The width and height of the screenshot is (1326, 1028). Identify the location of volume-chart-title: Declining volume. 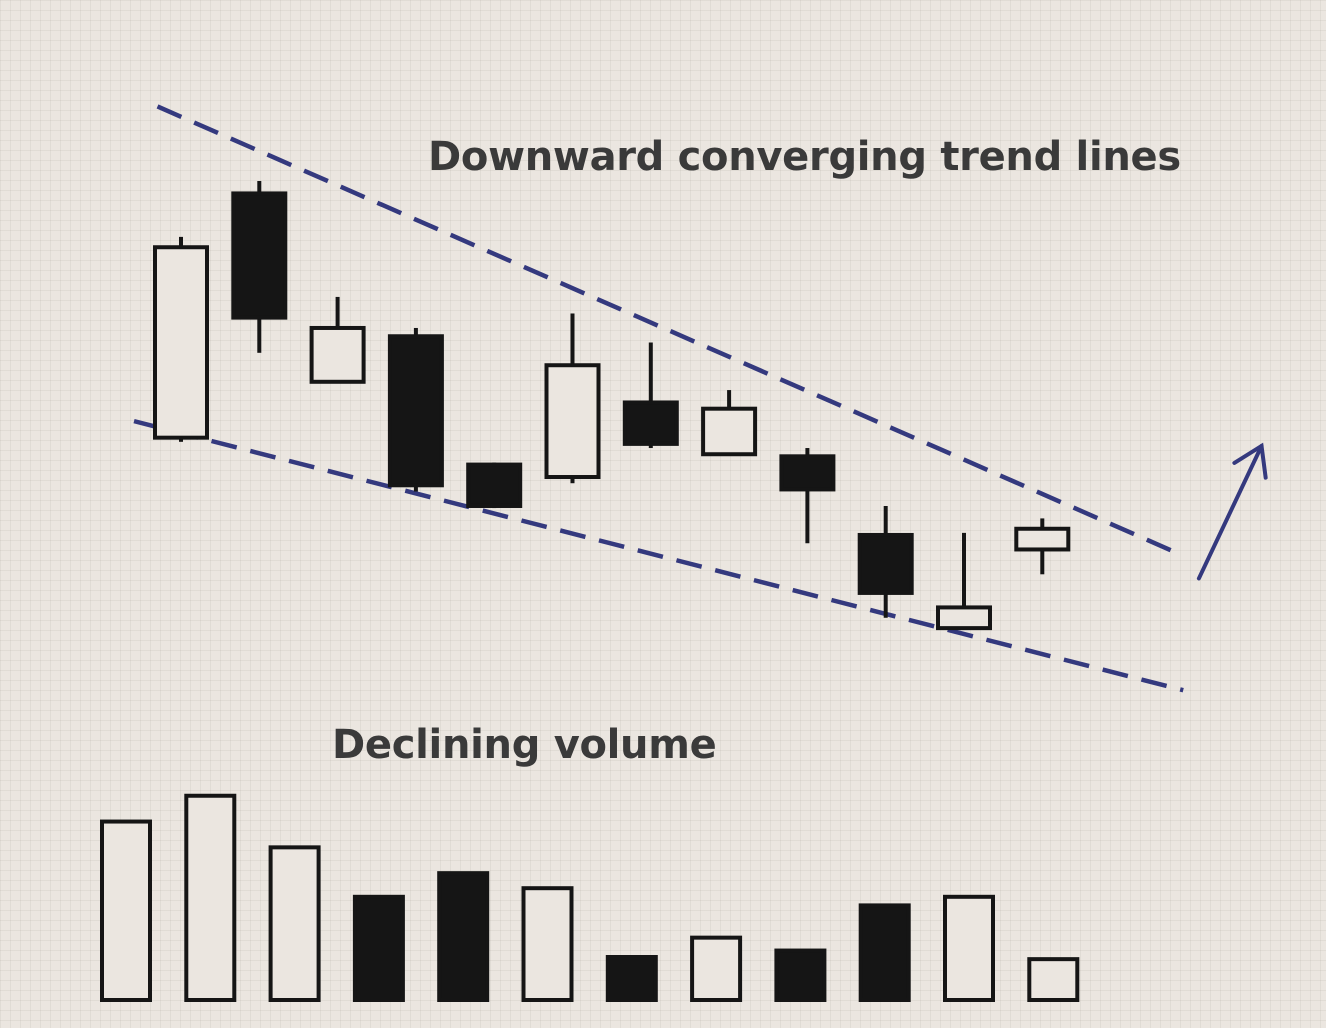
(524, 745).